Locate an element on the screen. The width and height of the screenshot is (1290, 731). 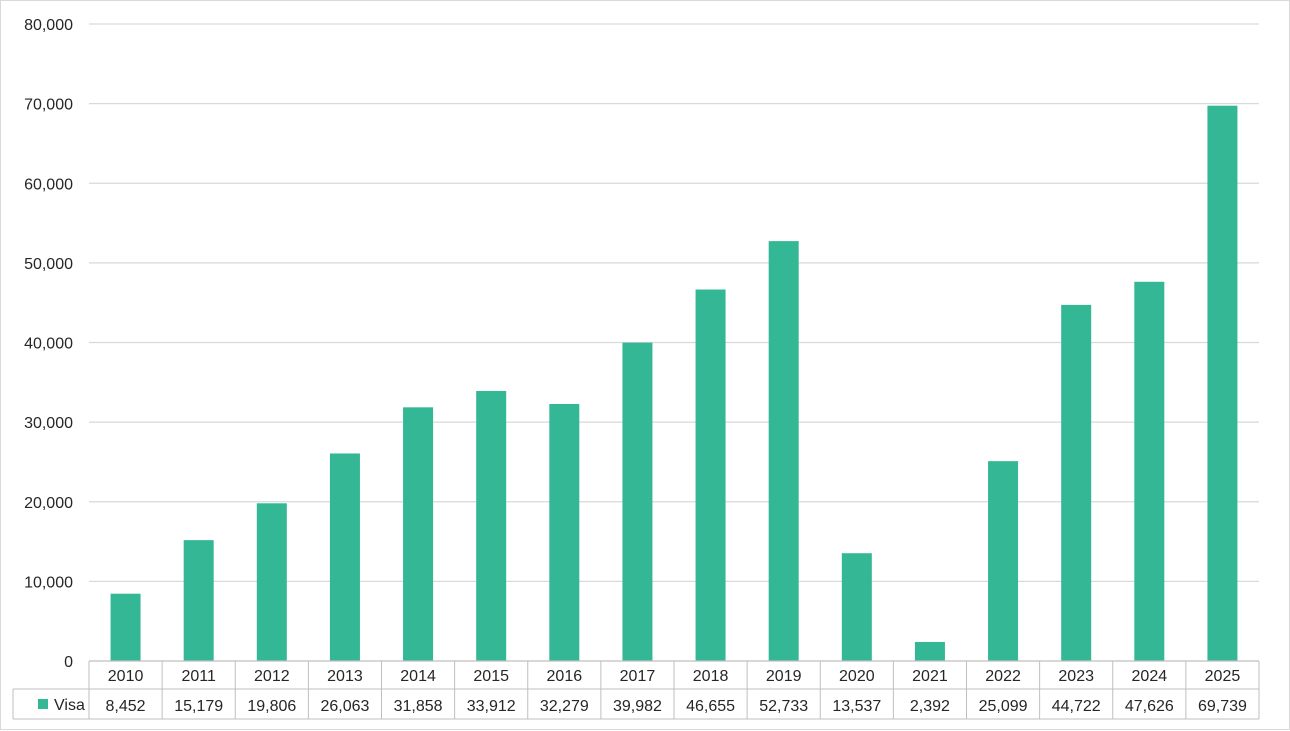
bar-2010 is located at coordinates (125, 627).